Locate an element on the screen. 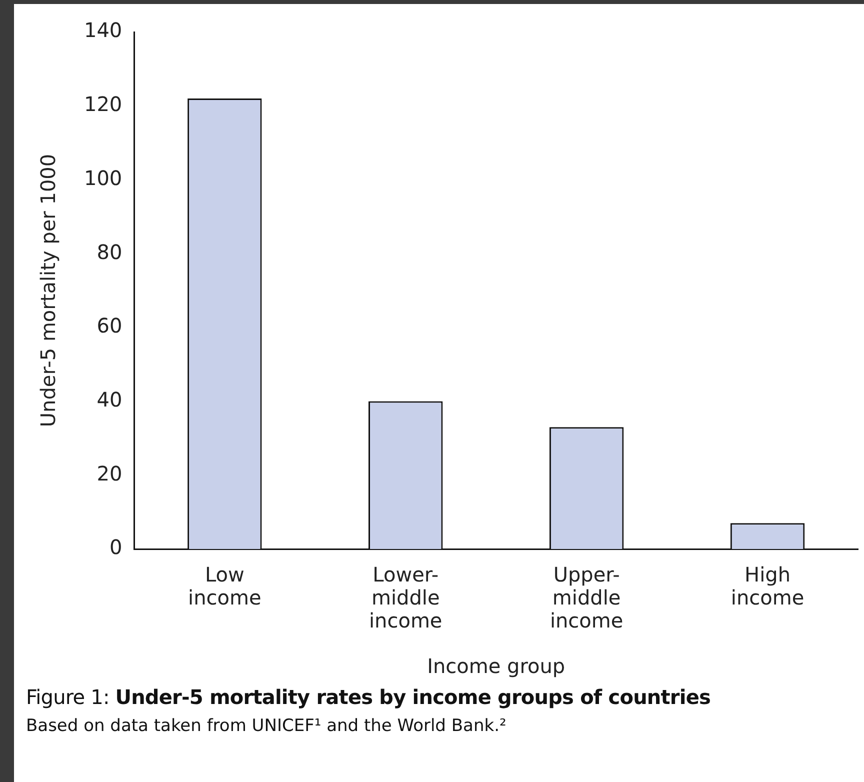  text: Based on data taken from UNICEF¹ and the World Bank.² is located at coordinates (266, 726).